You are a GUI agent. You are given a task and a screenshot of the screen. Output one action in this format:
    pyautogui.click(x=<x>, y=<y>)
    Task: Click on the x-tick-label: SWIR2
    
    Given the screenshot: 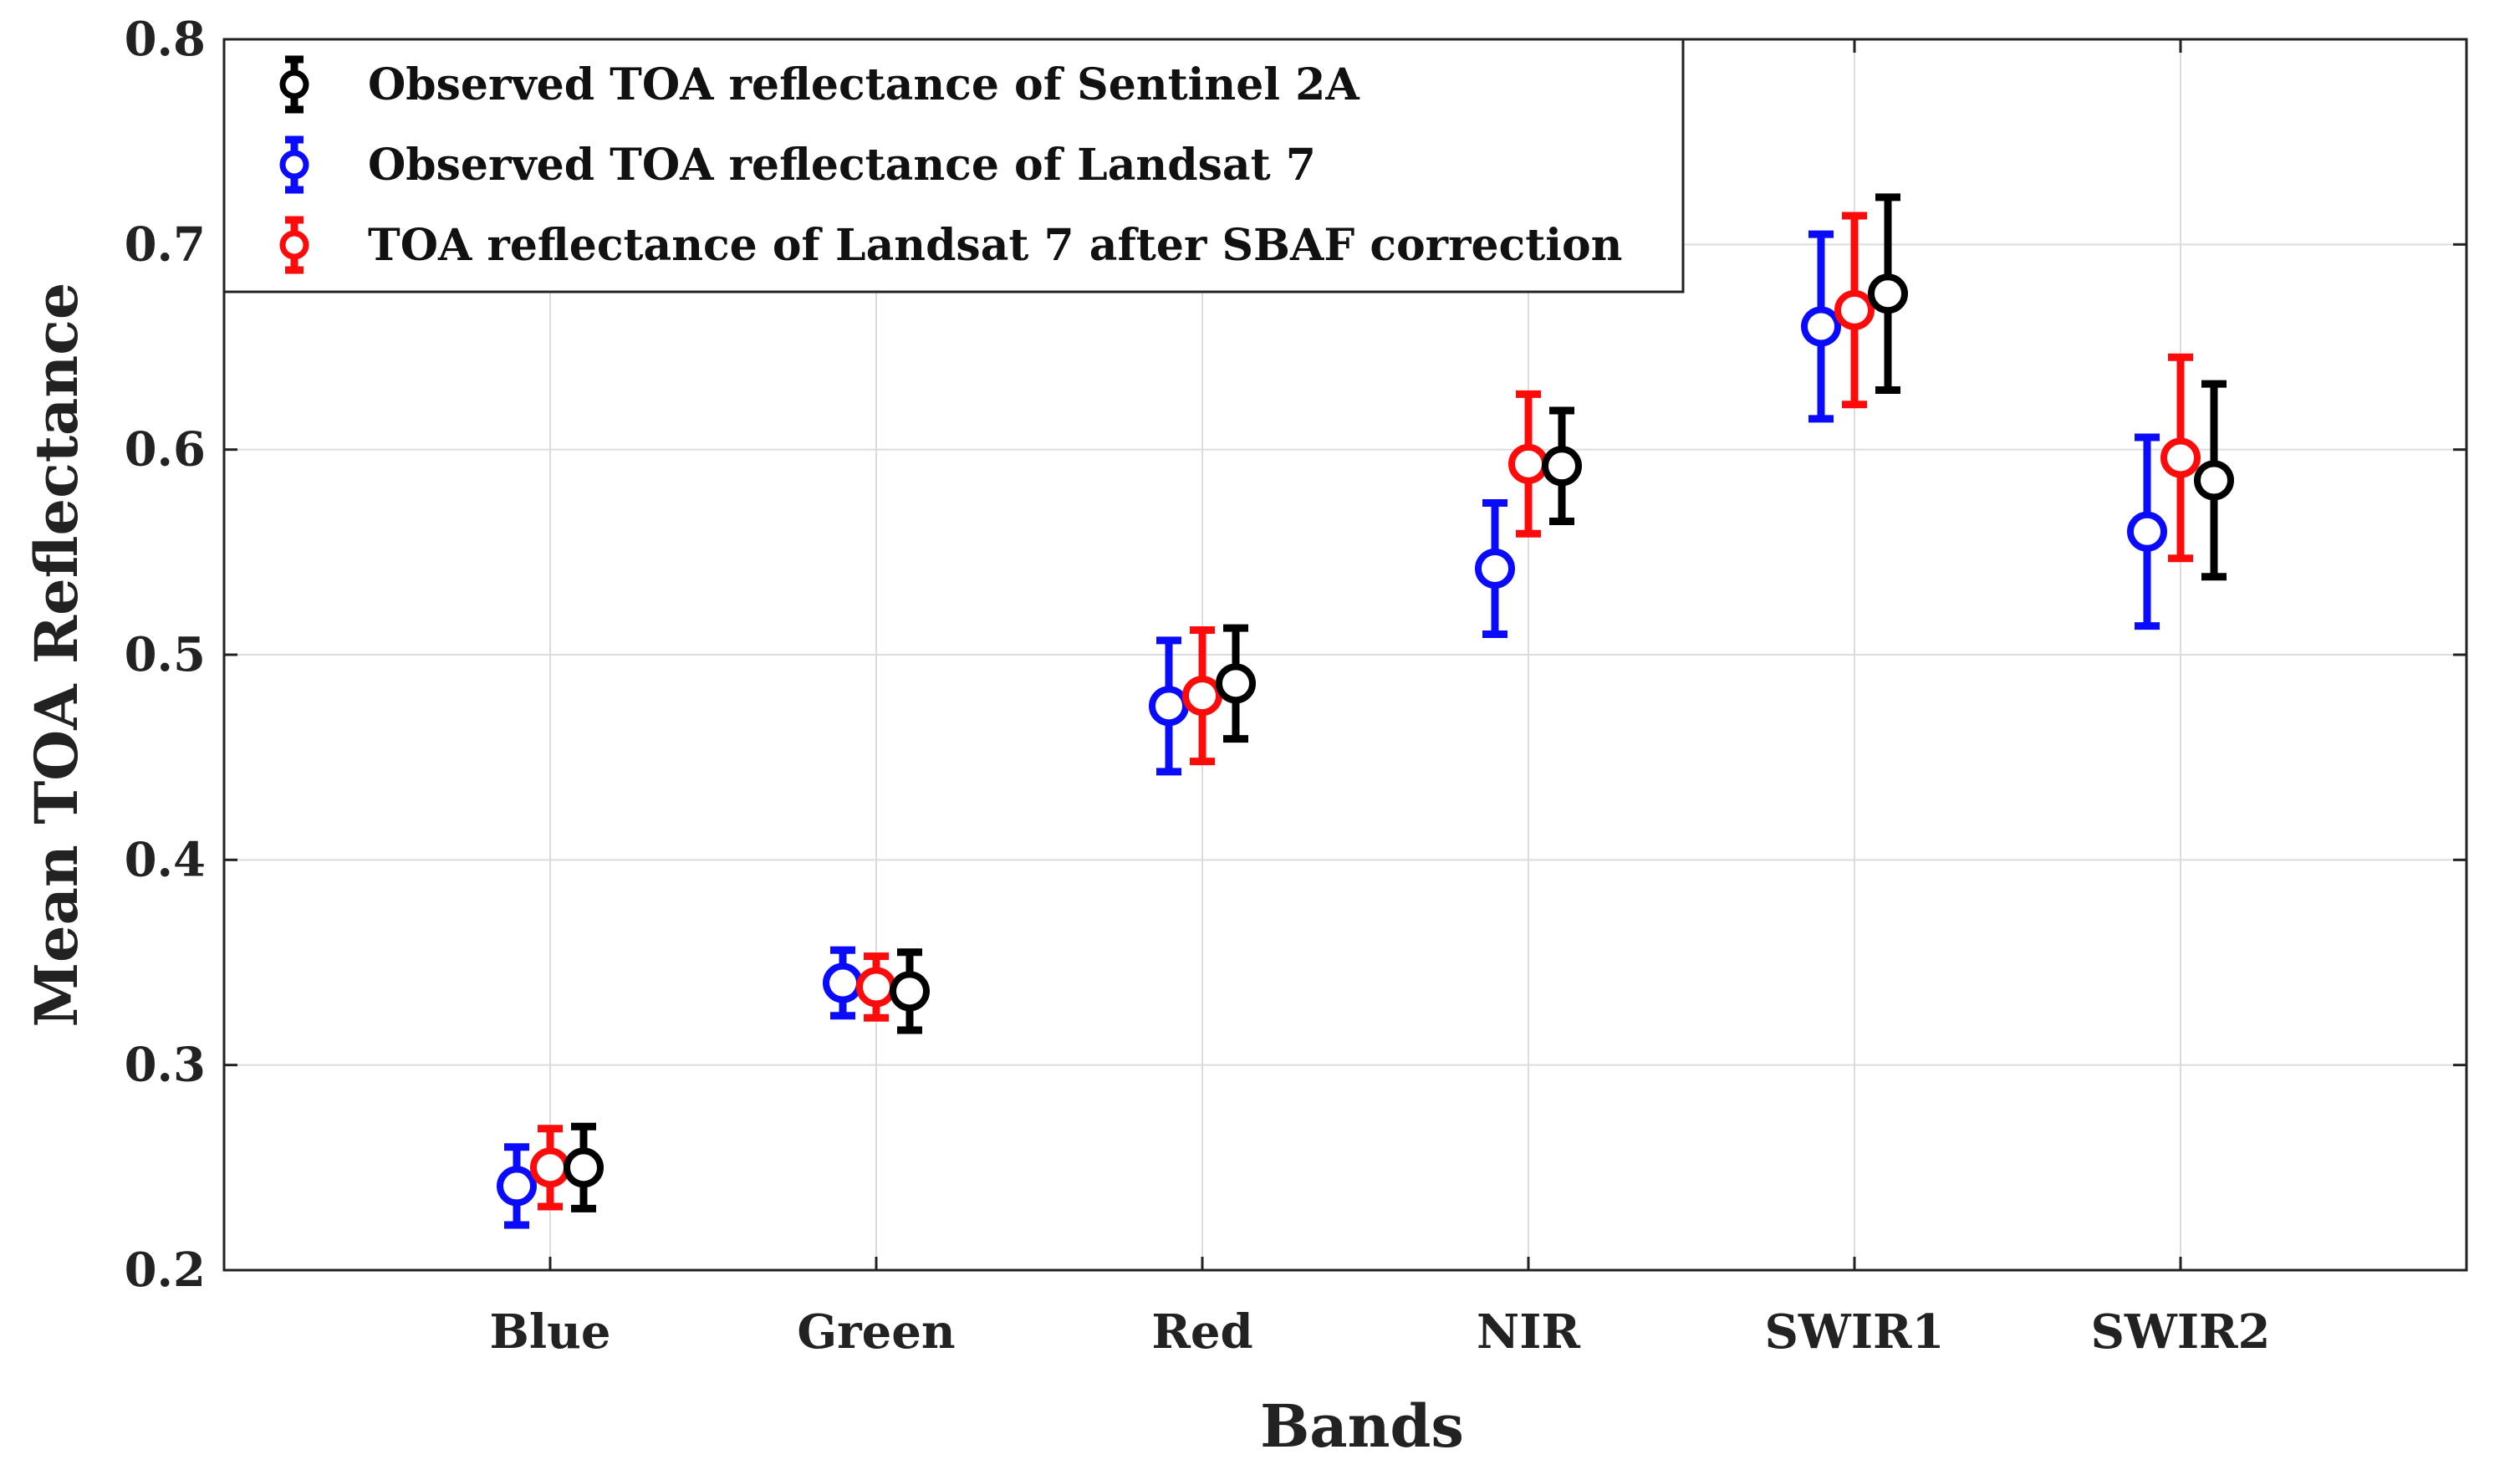 What is the action you would take?
    pyautogui.click(x=2180, y=1332)
    